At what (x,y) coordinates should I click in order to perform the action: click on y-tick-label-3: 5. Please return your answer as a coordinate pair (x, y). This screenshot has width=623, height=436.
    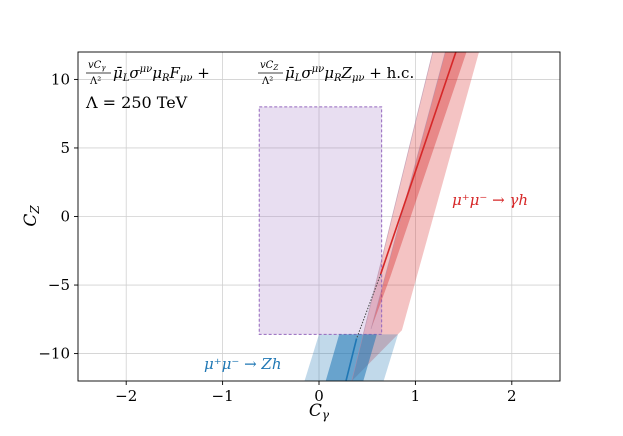
    Looking at the image, I should click on (65, 148).